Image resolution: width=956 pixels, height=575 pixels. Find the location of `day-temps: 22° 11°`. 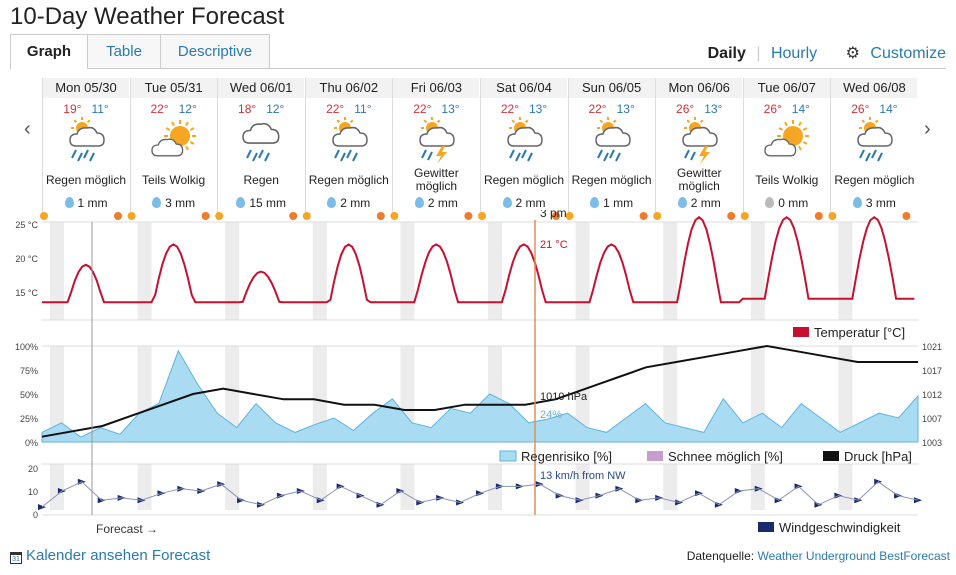

day-temps: 22° 11° is located at coordinates (349, 109).